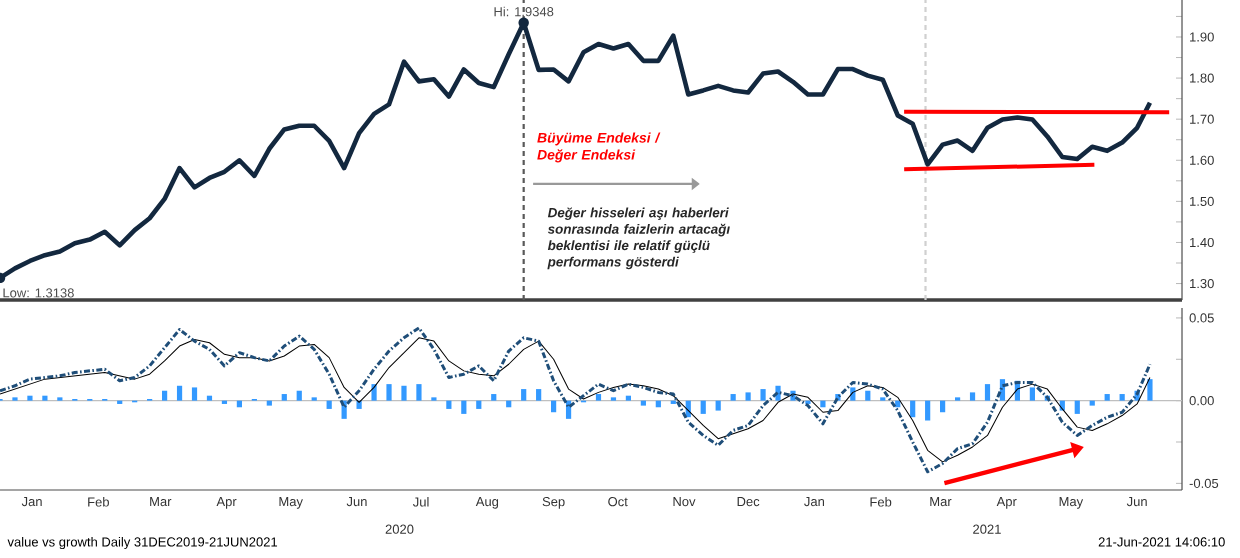  I want to click on y-tick-label: 1.30, so click(1202, 283).